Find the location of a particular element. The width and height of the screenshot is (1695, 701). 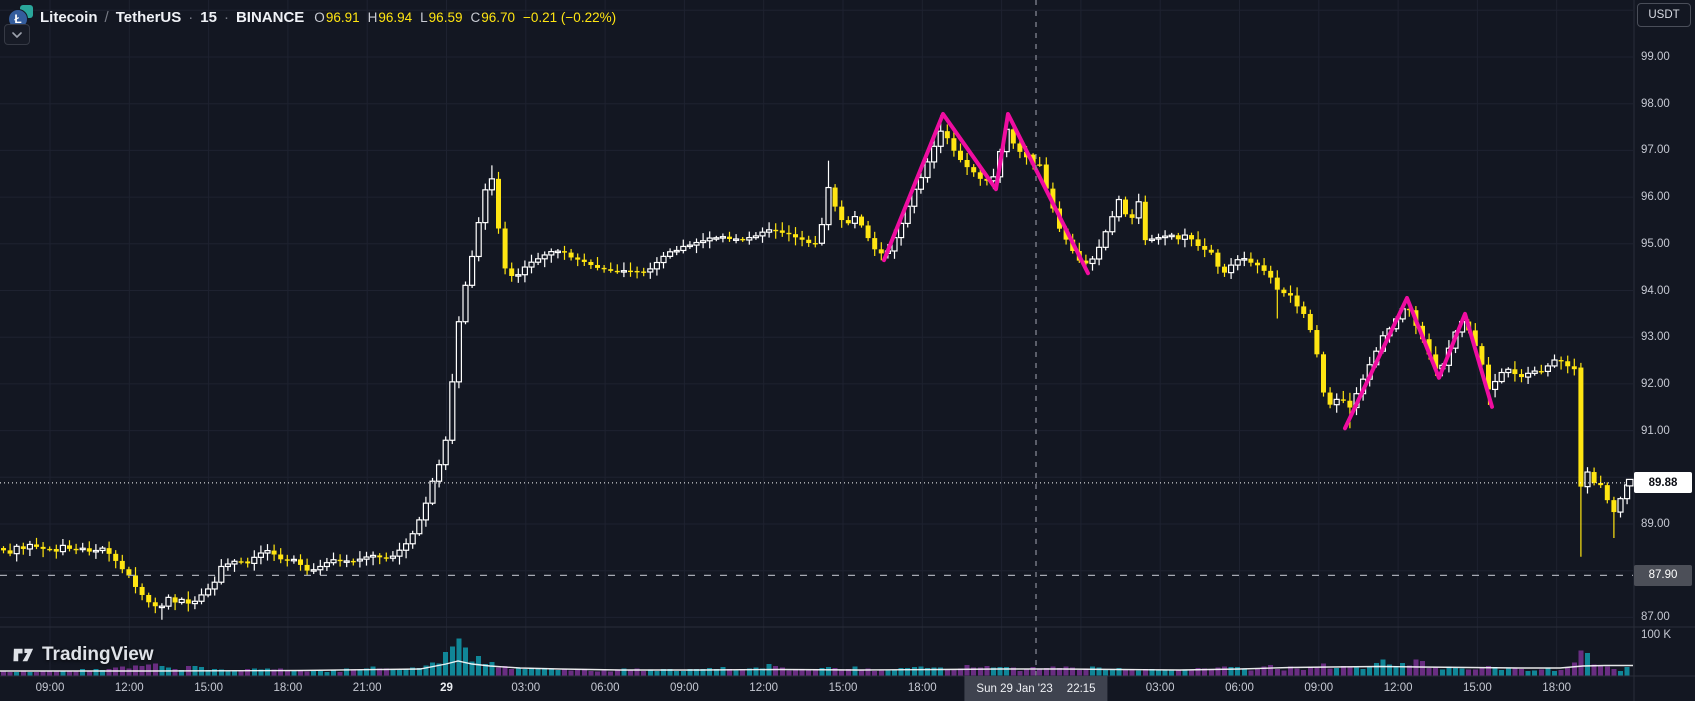

crosshair-time-badge: Sun 29 Jan '23 22:15 is located at coordinates (1036, 688).